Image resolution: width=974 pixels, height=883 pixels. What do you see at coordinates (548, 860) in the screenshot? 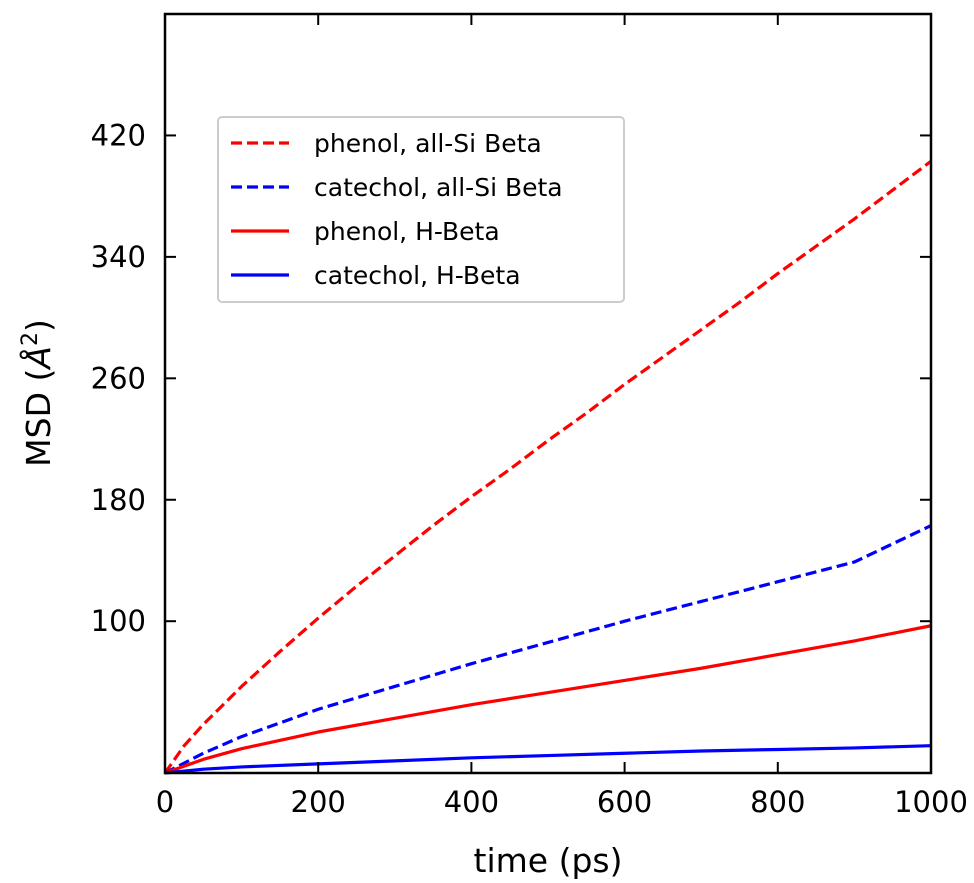
I see `x-axis-label: time (ps)` at bounding box center [548, 860].